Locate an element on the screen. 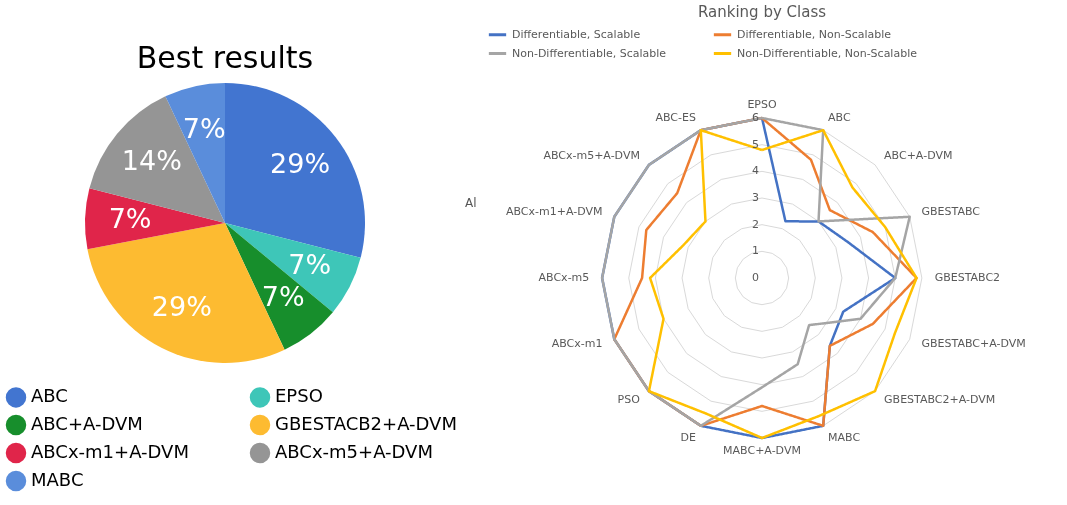 The height and width of the screenshot is (505, 1067). spoke-label: GBESTABC2+A-DVM is located at coordinates (940, 400).